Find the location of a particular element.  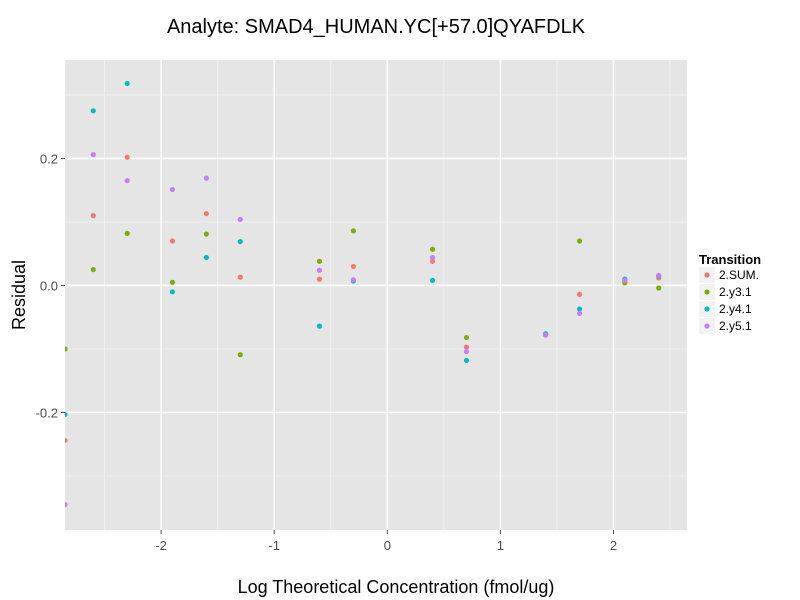

chart-title: Analyte: SMAD4_HUMAN.YC[+57.0]QYAFDLK is located at coordinates (376, 27).